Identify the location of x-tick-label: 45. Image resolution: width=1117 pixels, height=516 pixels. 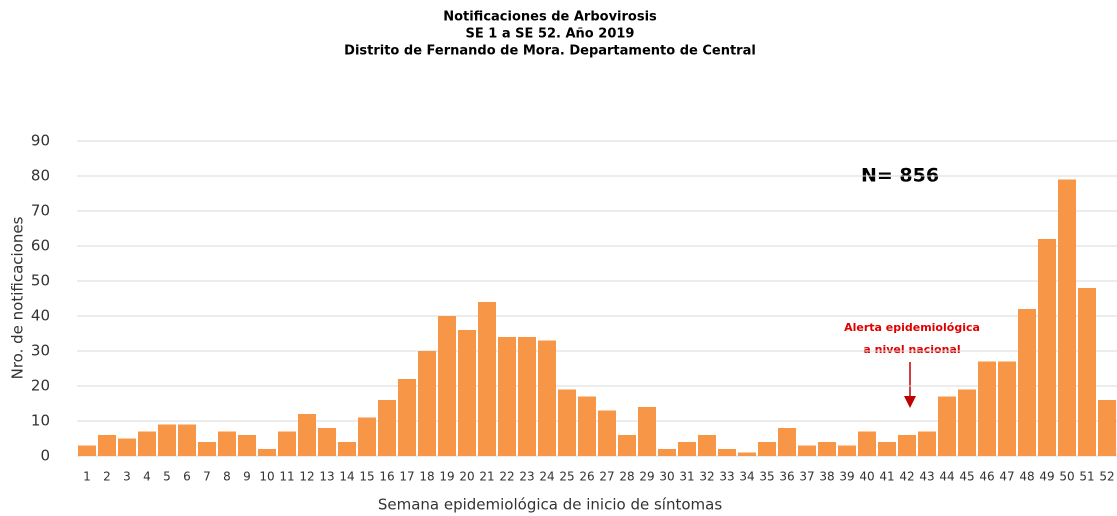
(966, 477).